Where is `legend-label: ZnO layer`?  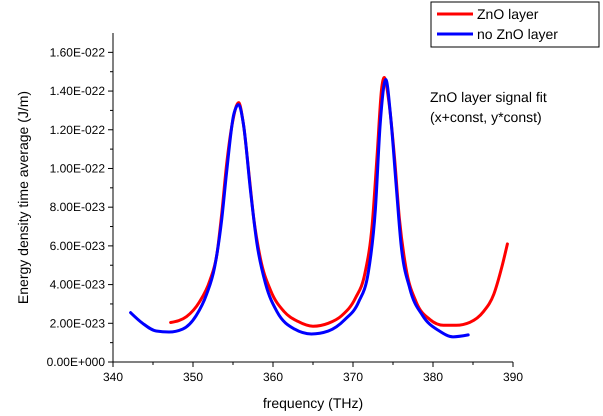 legend-label: ZnO layer is located at coordinates (508, 14).